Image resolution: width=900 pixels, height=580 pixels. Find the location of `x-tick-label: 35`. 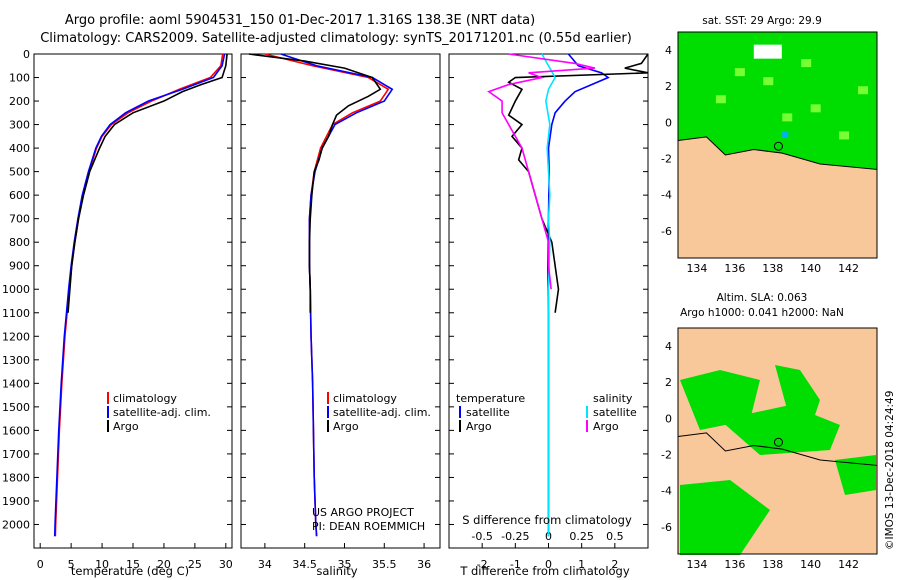

x-tick-label: 35 is located at coordinates (344, 564).